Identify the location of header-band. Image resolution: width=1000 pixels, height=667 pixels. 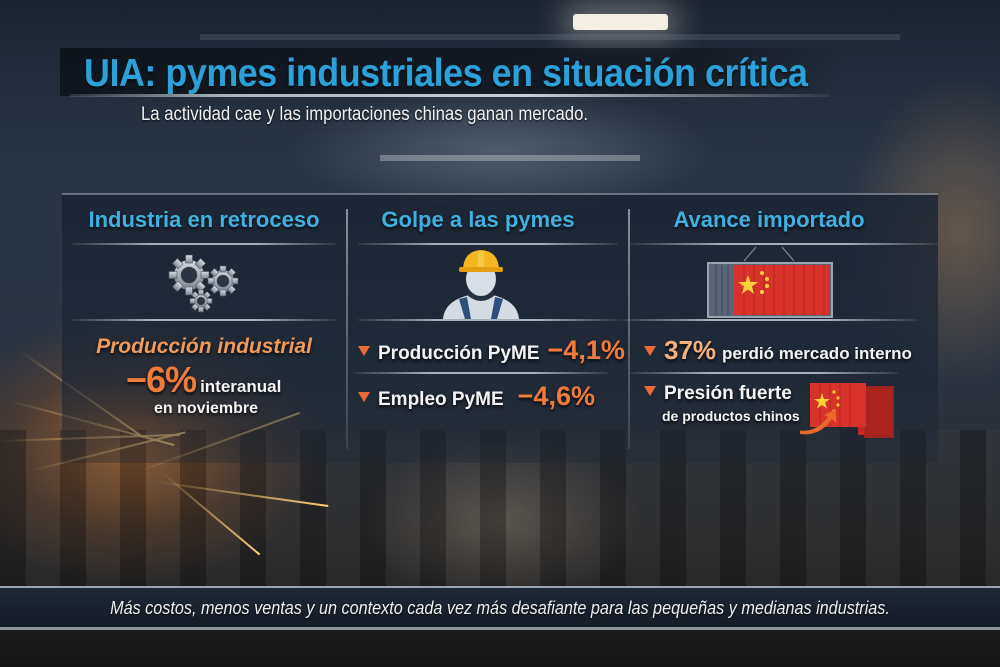
(450, 72).